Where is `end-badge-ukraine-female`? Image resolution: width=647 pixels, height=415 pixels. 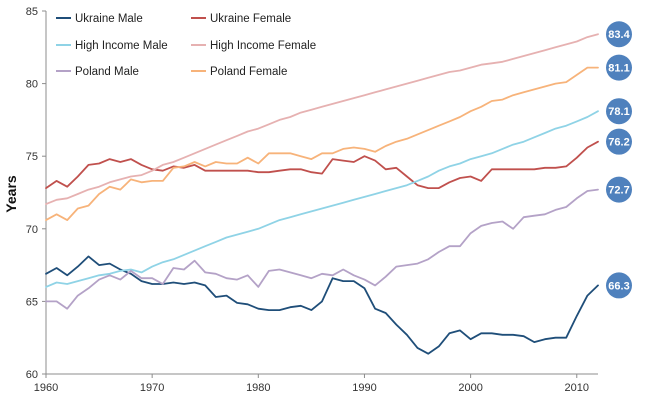
end-badge-ukraine-female is located at coordinates (619, 141).